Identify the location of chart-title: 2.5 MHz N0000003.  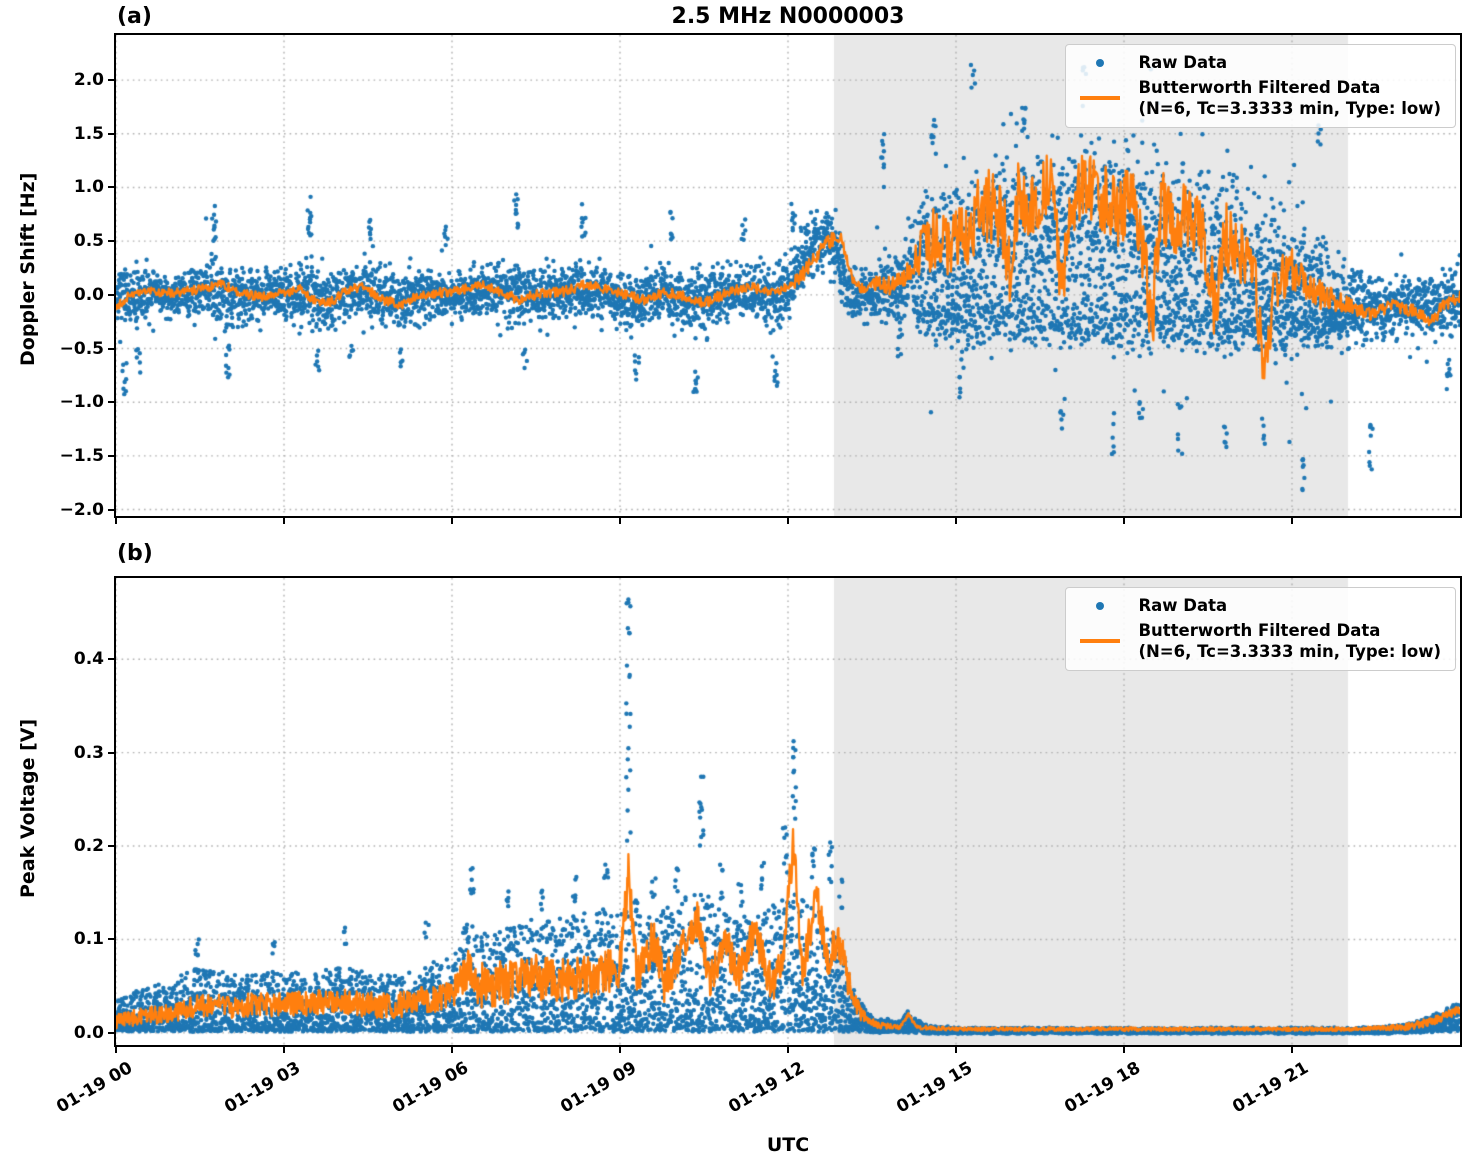
(788, 16).